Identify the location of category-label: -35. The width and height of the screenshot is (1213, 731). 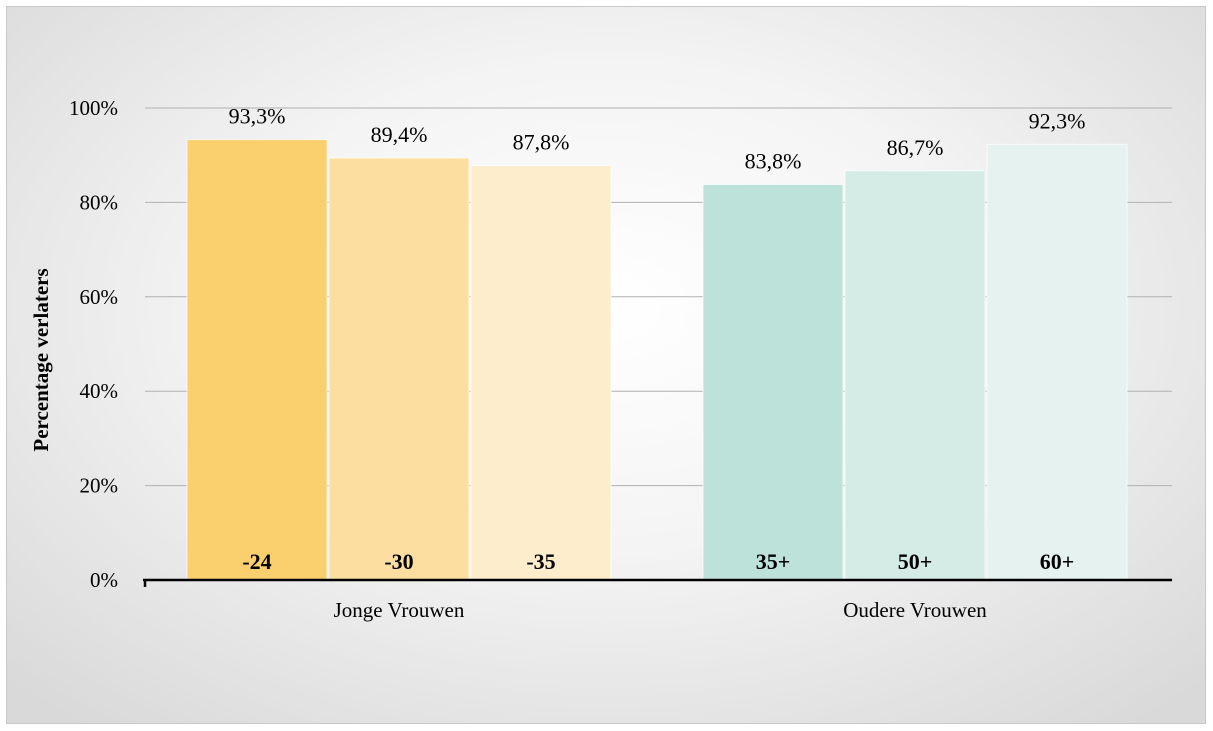
(540, 561).